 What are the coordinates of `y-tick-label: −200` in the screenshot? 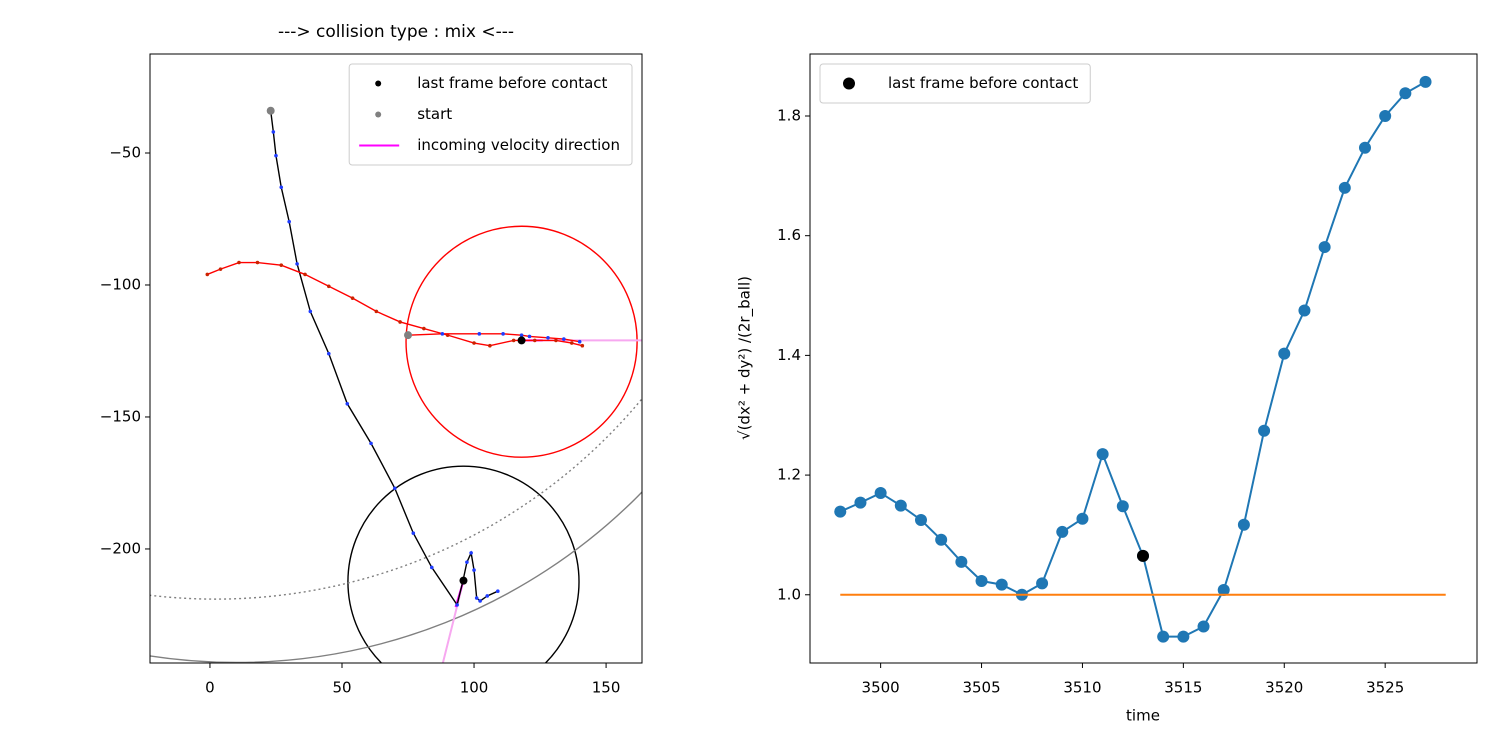 It's located at (120, 548).